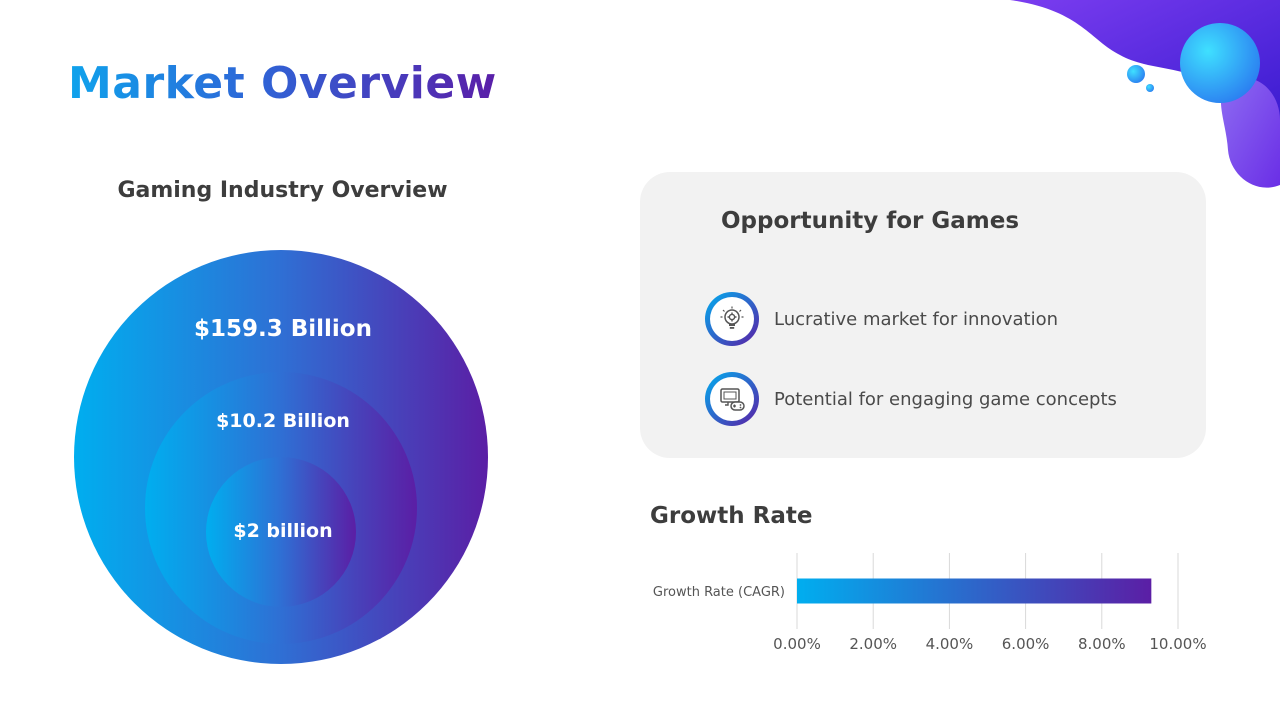 This screenshot has height=720, width=1280. Describe the element at coordinates (282, 329) in the screenshot. I see `outer-market-value: $159.3 Billion` at that location.